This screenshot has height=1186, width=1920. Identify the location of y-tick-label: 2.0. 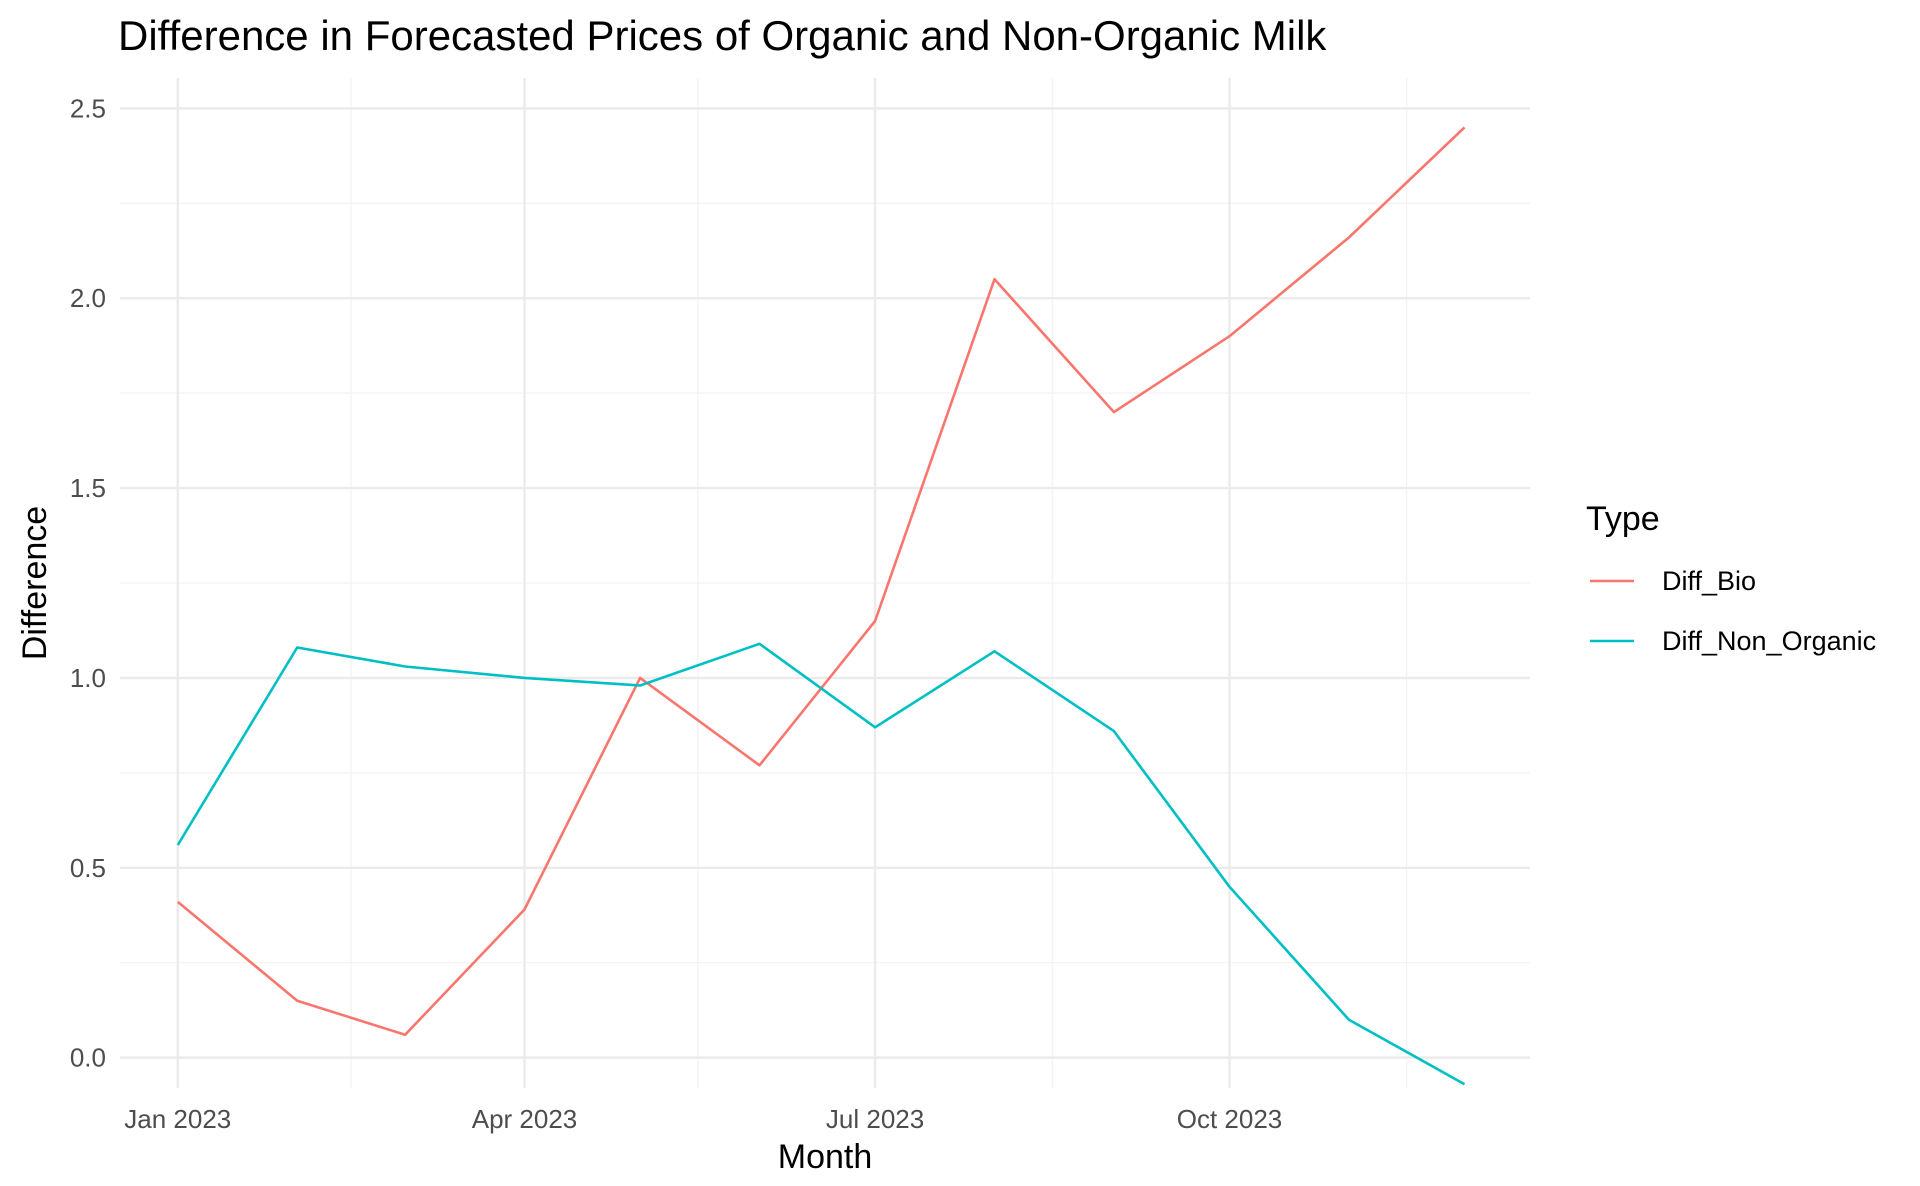
(88, 298).